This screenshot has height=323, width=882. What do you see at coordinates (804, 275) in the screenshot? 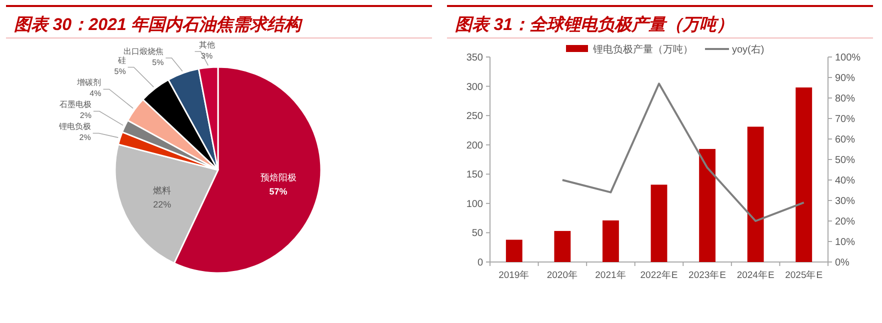
I see `x-tick-label: 2025年E` at bounding box center [804, 275].